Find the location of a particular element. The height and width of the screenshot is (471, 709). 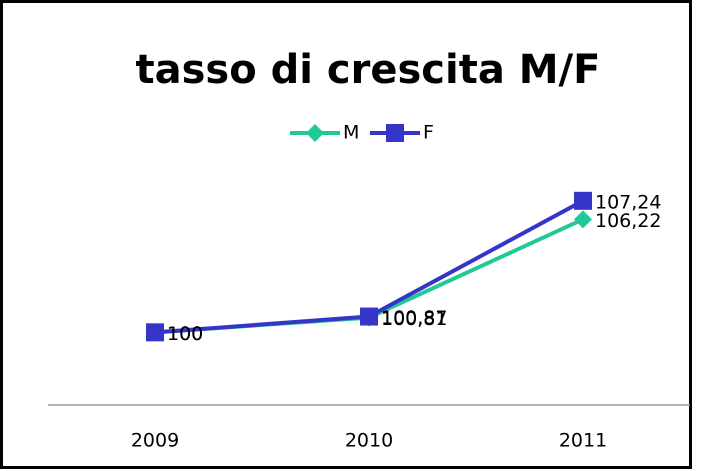

data-label: 100,81 is located at coordinates (414, 319).